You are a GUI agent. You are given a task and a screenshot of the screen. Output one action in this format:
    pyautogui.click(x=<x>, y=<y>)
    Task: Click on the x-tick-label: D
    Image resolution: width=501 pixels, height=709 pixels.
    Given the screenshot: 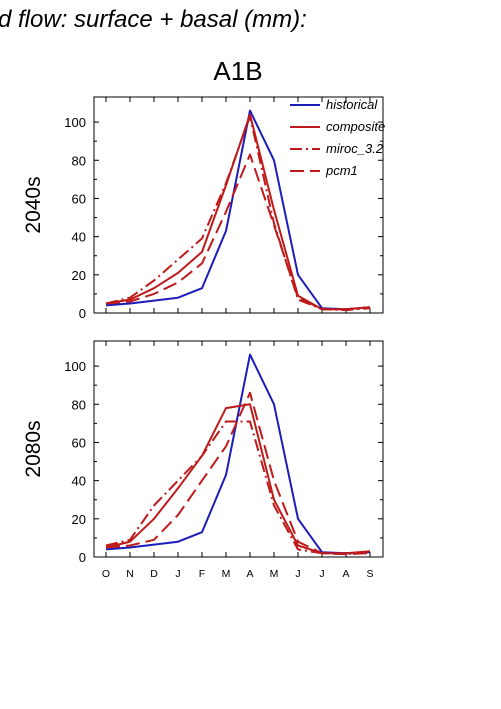 What is the action you would take?
    pyautogui.click(x=154, y=574)
    